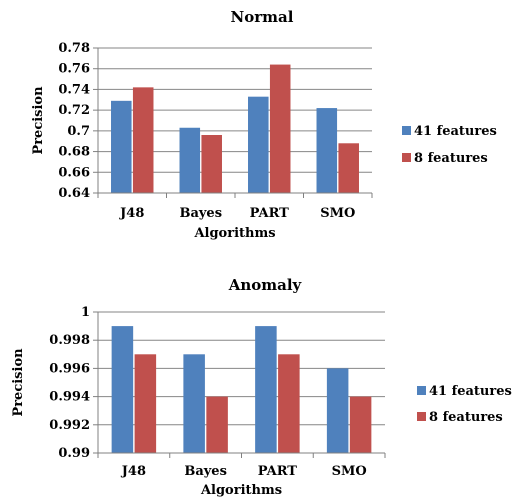  I want to click on y-tick-label: 0.7, so click(78, 131).